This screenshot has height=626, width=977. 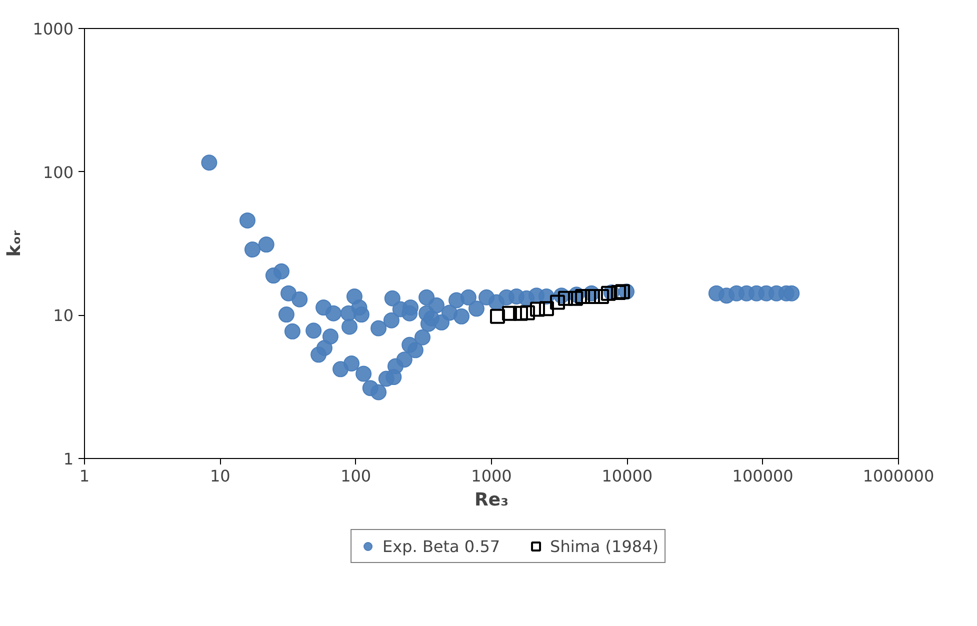 I want to click on legend-label: Exp. Beta 0.57, so click(x=441, y=546).